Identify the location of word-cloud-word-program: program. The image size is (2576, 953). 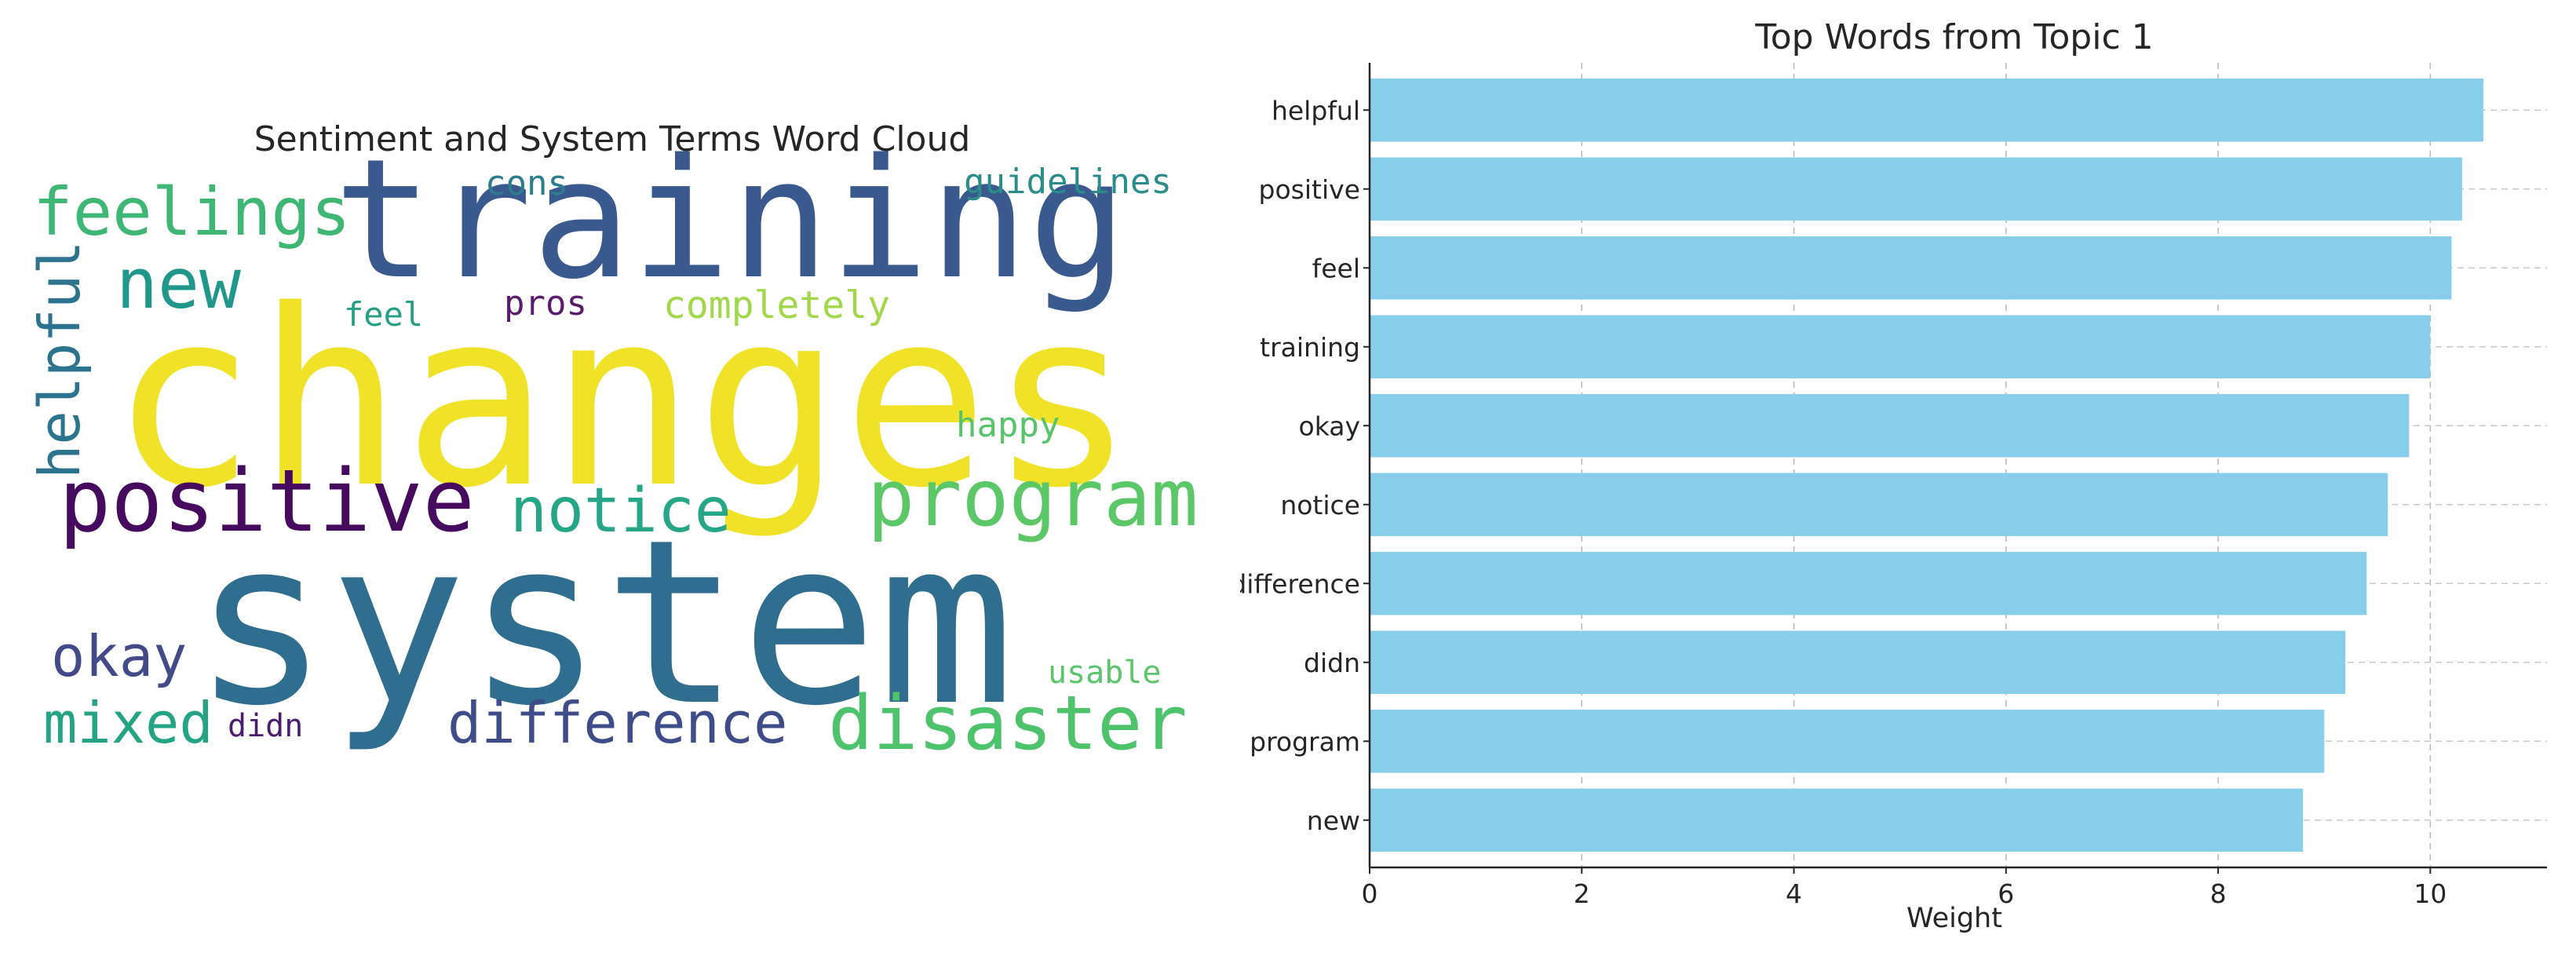
(1033, 498).